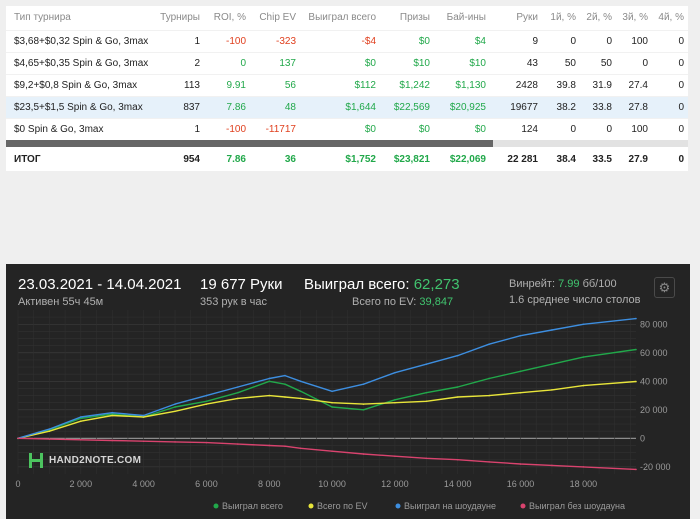 This screenshot has height=519, width=700. Describe the element at coordinates (561, 106) in the screenshot. I see `cell-place-1: 38.2` at that location.